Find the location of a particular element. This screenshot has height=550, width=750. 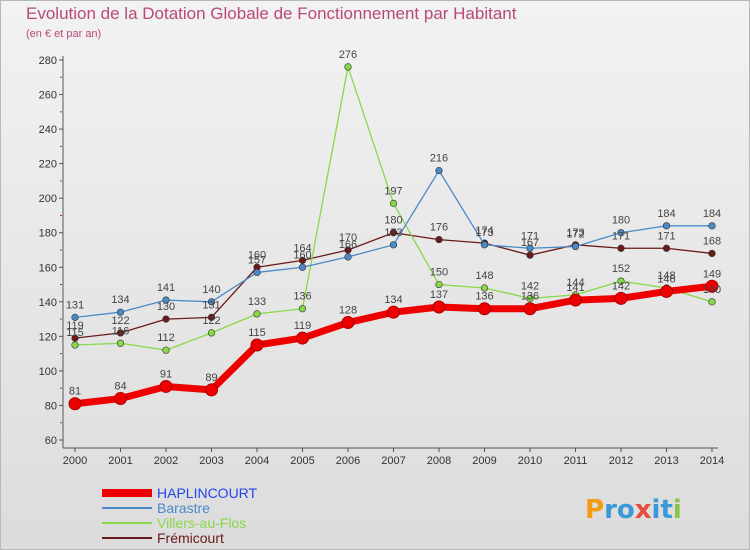

data-label-villers-au-flos: 122 is located at coordinates (211, 321).